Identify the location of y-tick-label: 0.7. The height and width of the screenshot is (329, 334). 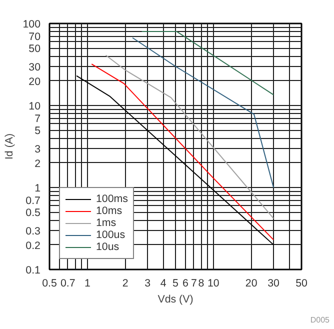
(33, 201).